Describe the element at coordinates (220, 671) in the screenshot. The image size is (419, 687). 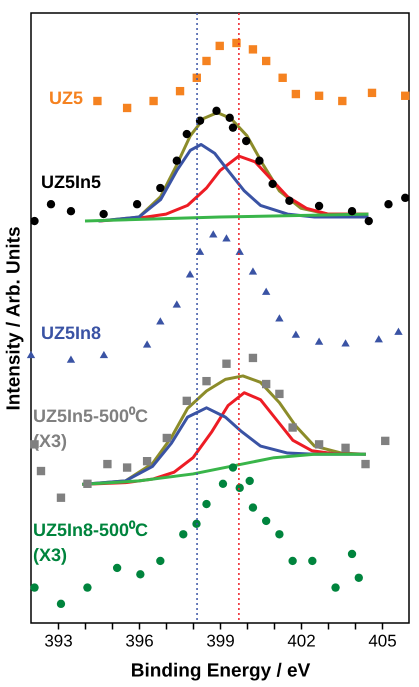
I see `x-axis-title: Binding Energy / eV` at that location.